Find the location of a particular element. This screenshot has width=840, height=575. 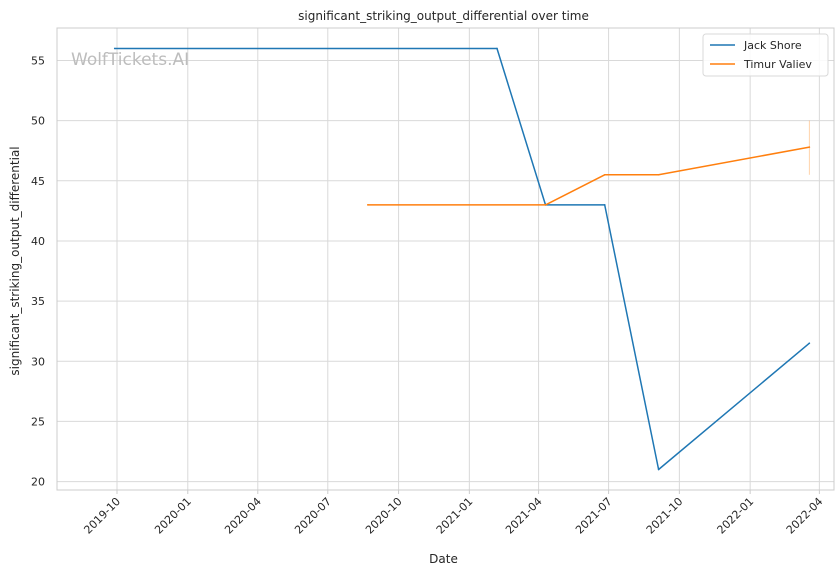

legend: Jack Shore Timur Valiev is located at coordinates (765, 55).